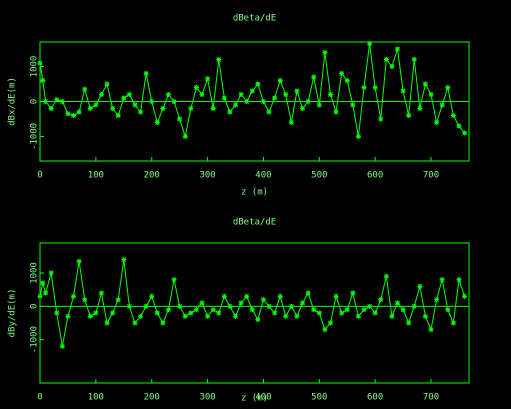 This screenshot has height=409, width=511. What do you see at coordinates (375, 398) in the screenshot?
I see `x-tick-label: 600` at bounding box center [375, 398].